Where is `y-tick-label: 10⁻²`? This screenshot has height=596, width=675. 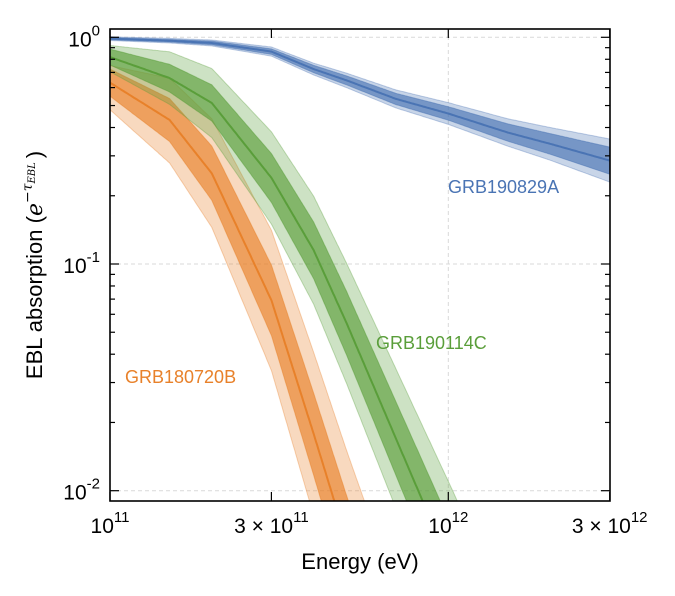 y-tick-label: 10⁻² is located at coordinates (81, 490).